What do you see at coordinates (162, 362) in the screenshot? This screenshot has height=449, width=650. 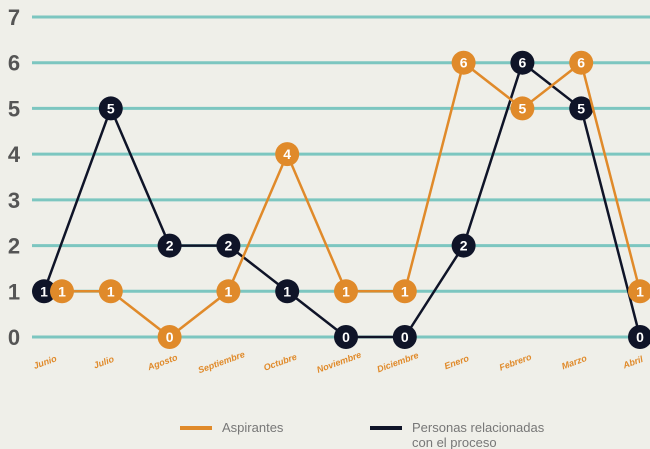 I see `x-tick-label: Agosto` at bounding box center [162, 362].